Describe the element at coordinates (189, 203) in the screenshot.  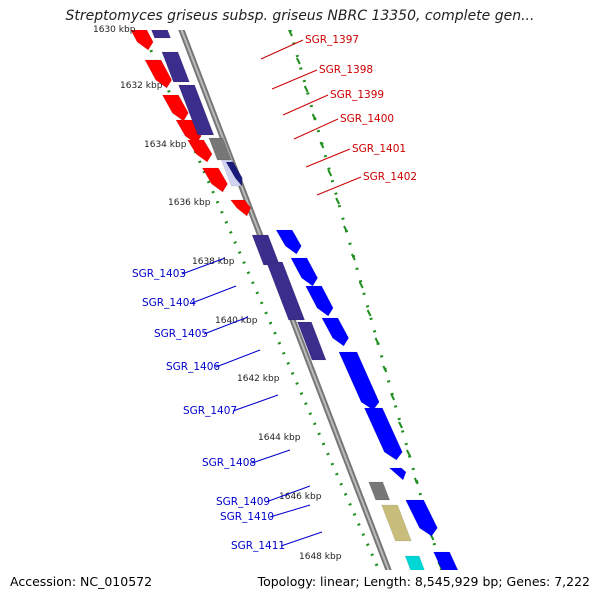
I see `kbp-label: 1636 kbp` at that location.